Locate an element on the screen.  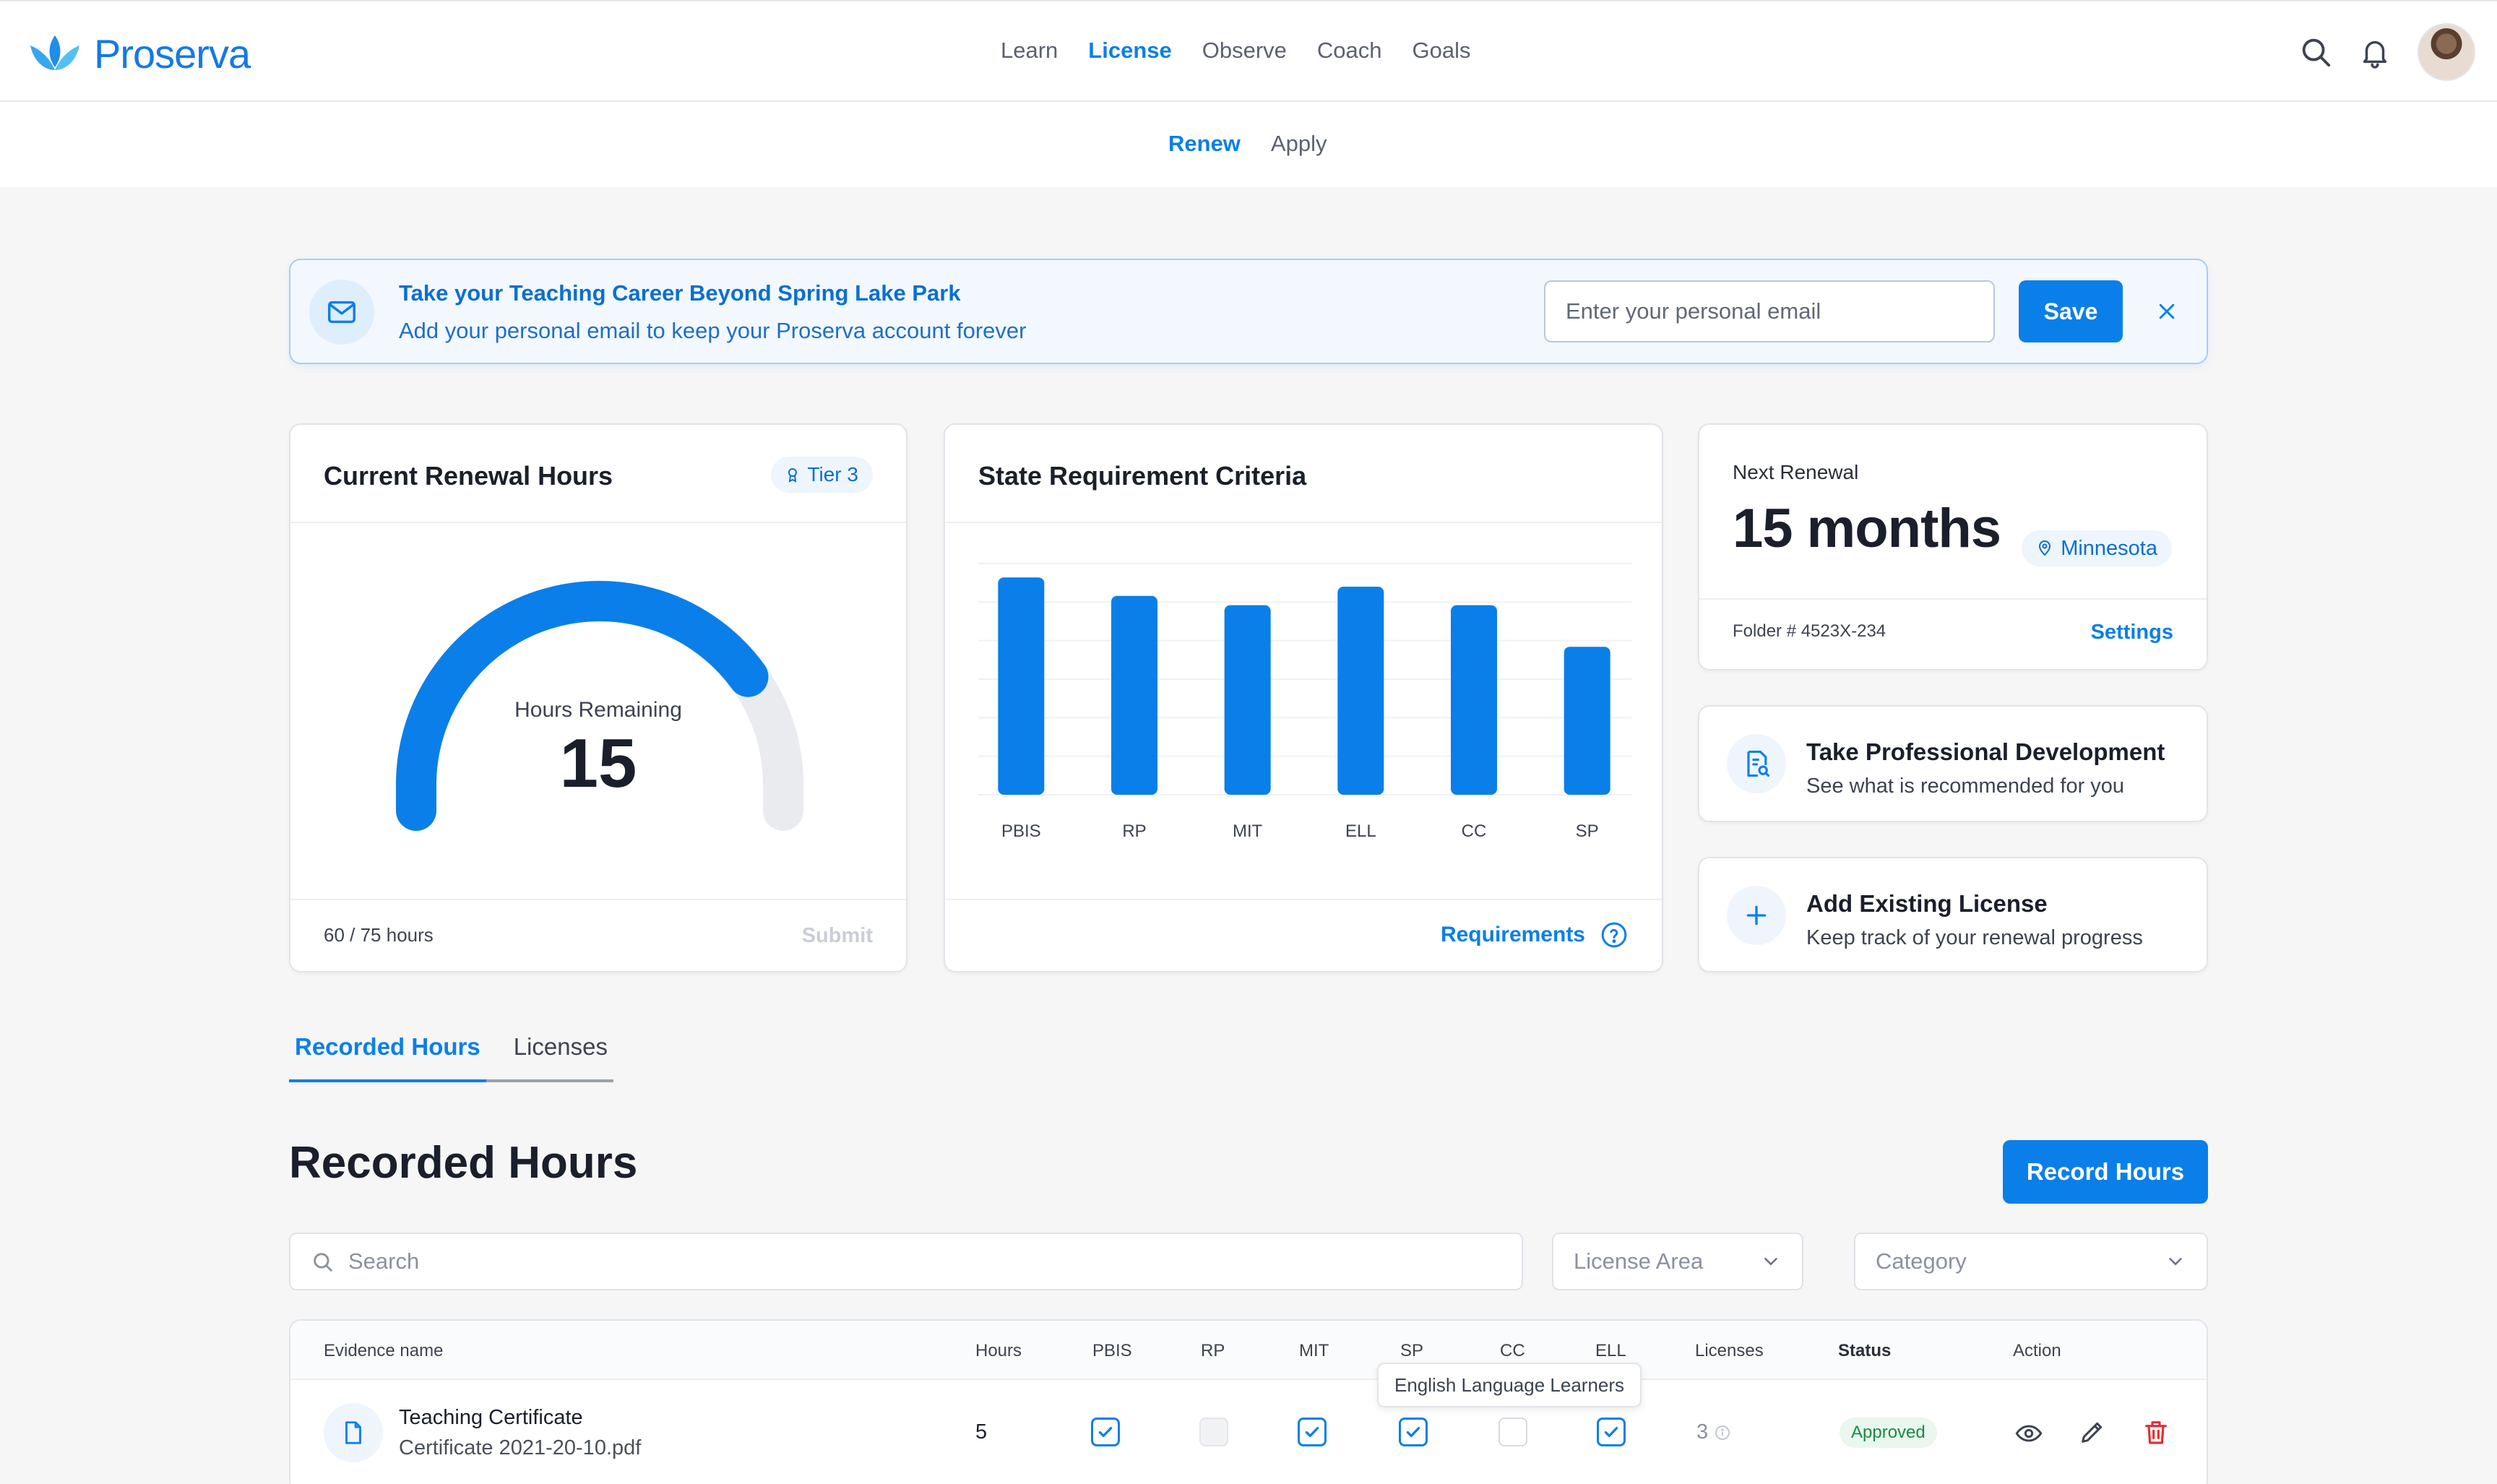
help-circle-icon is located at coordinates (1614, 935).